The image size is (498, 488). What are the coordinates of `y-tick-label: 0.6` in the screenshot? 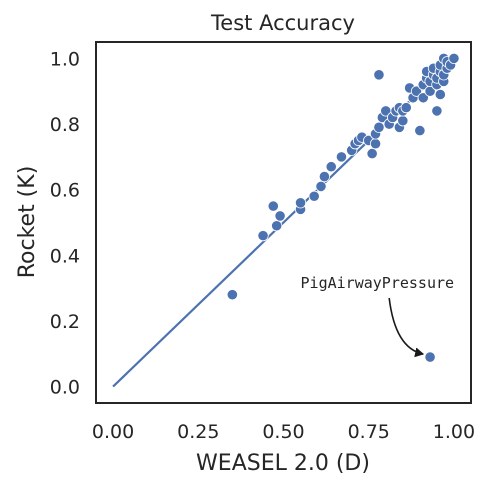 It's located at (65, 191).